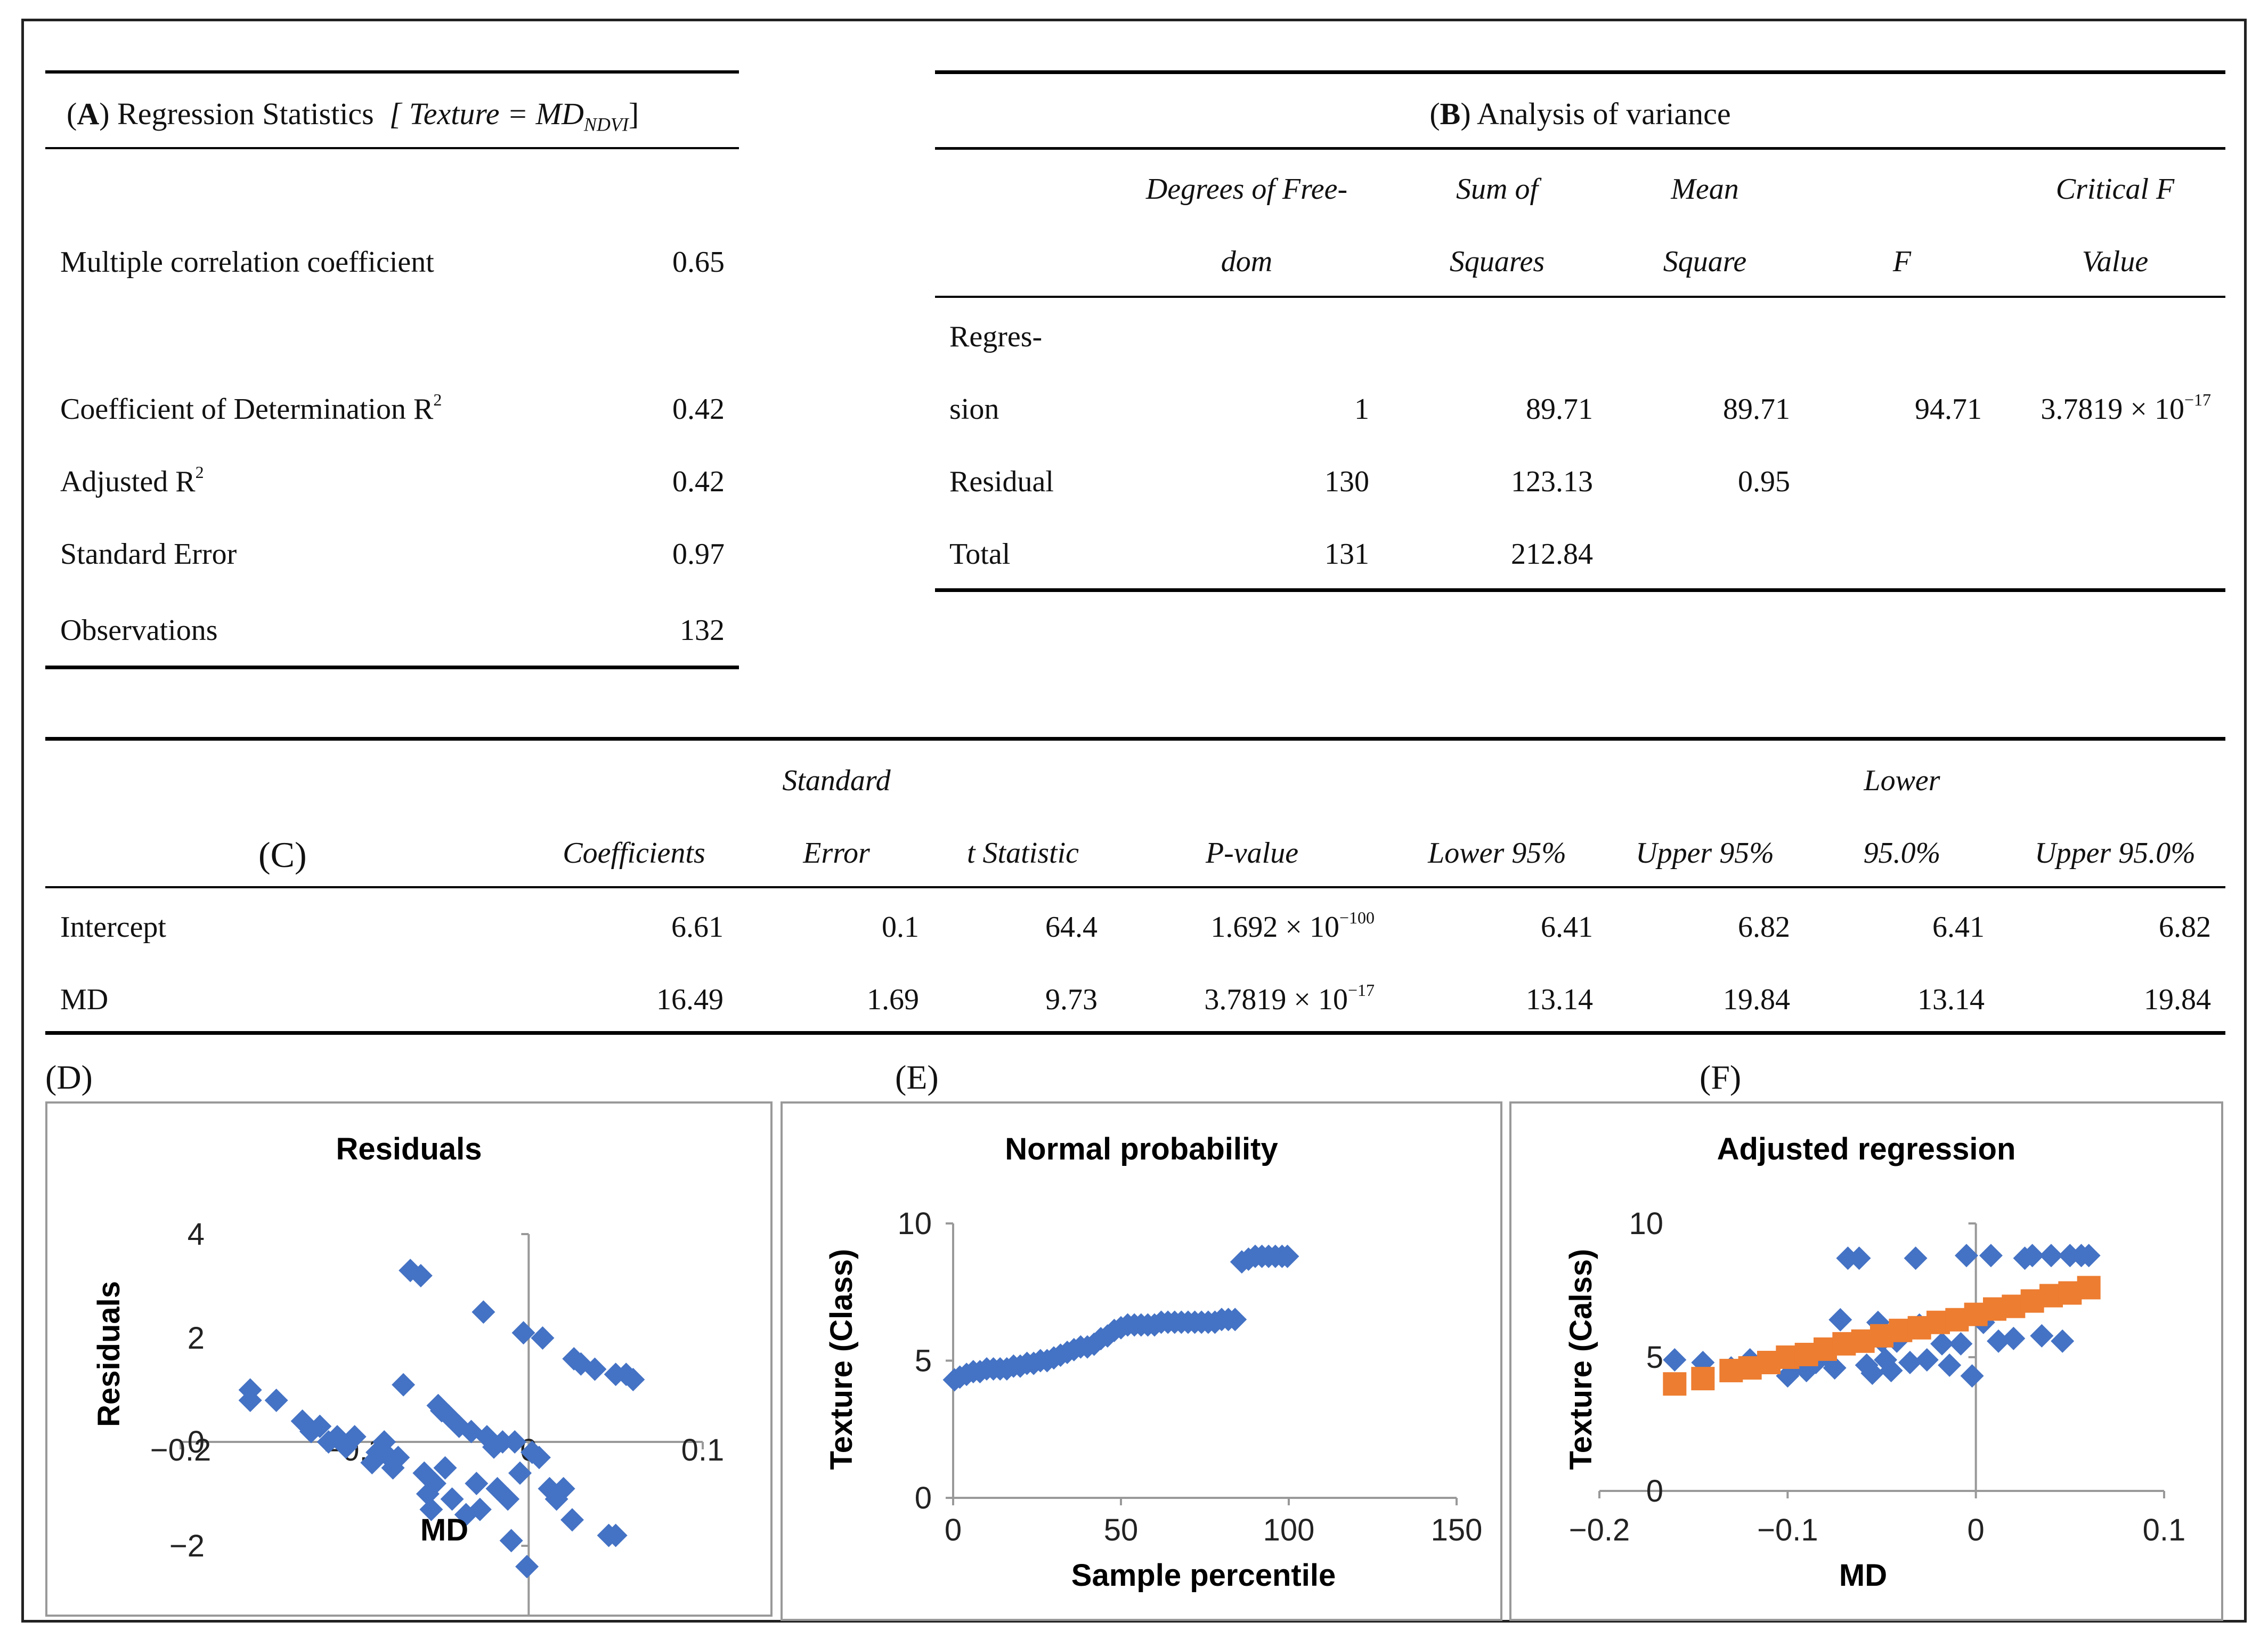 This screenshot has height=1638, width=2268. Describe the element at coordinates (1141, 1149) in the screenshot. I see `chart-title: Normal probability` at that location.